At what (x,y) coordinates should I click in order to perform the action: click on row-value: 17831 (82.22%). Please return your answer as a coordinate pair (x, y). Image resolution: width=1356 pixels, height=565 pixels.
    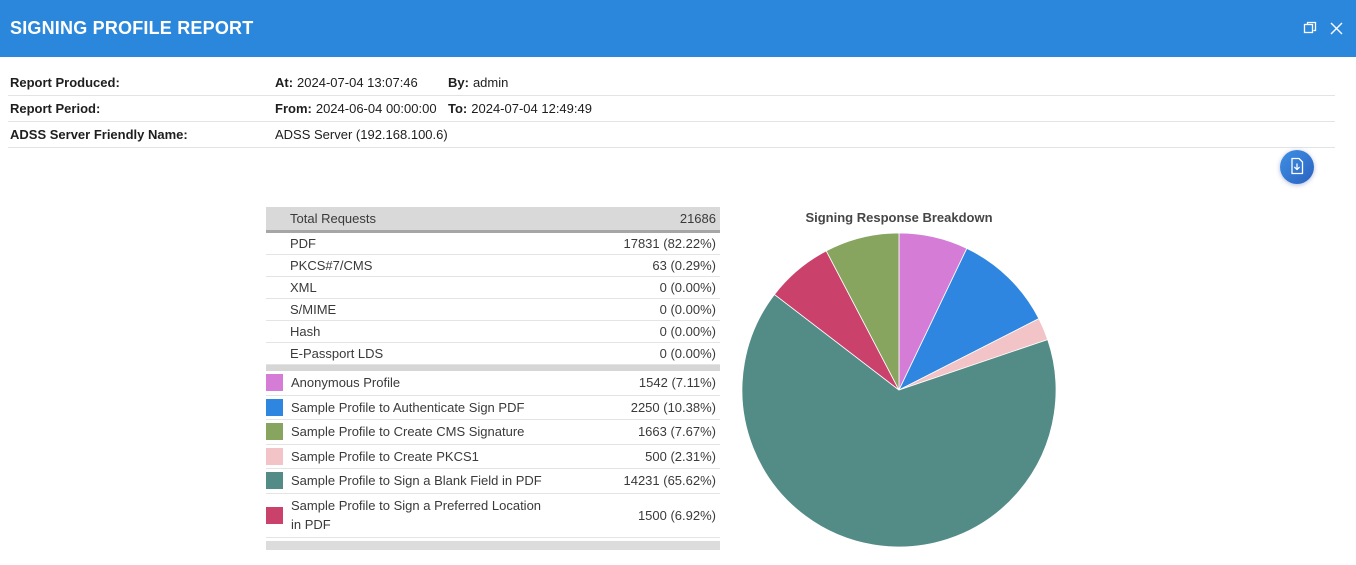
    Looking at the image, I should click on (669, 243).